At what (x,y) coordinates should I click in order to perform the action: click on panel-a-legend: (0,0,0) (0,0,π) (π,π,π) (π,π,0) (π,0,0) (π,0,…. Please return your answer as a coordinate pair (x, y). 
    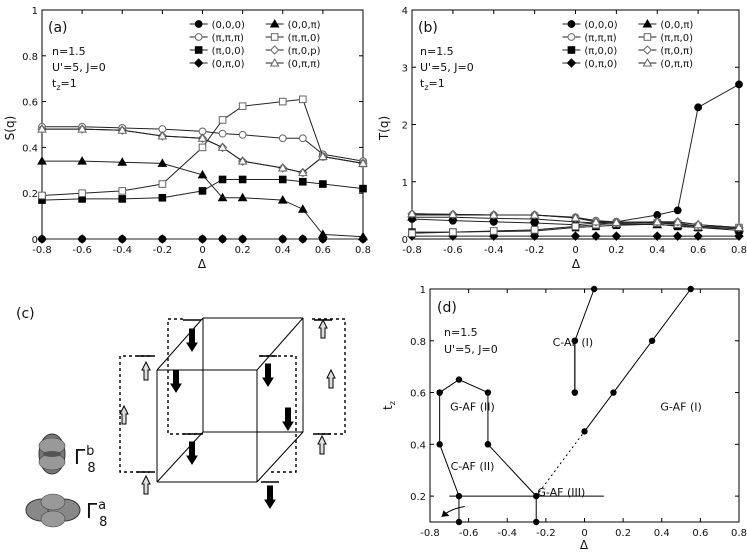
    Looking at the image, I should click on (255, 44).